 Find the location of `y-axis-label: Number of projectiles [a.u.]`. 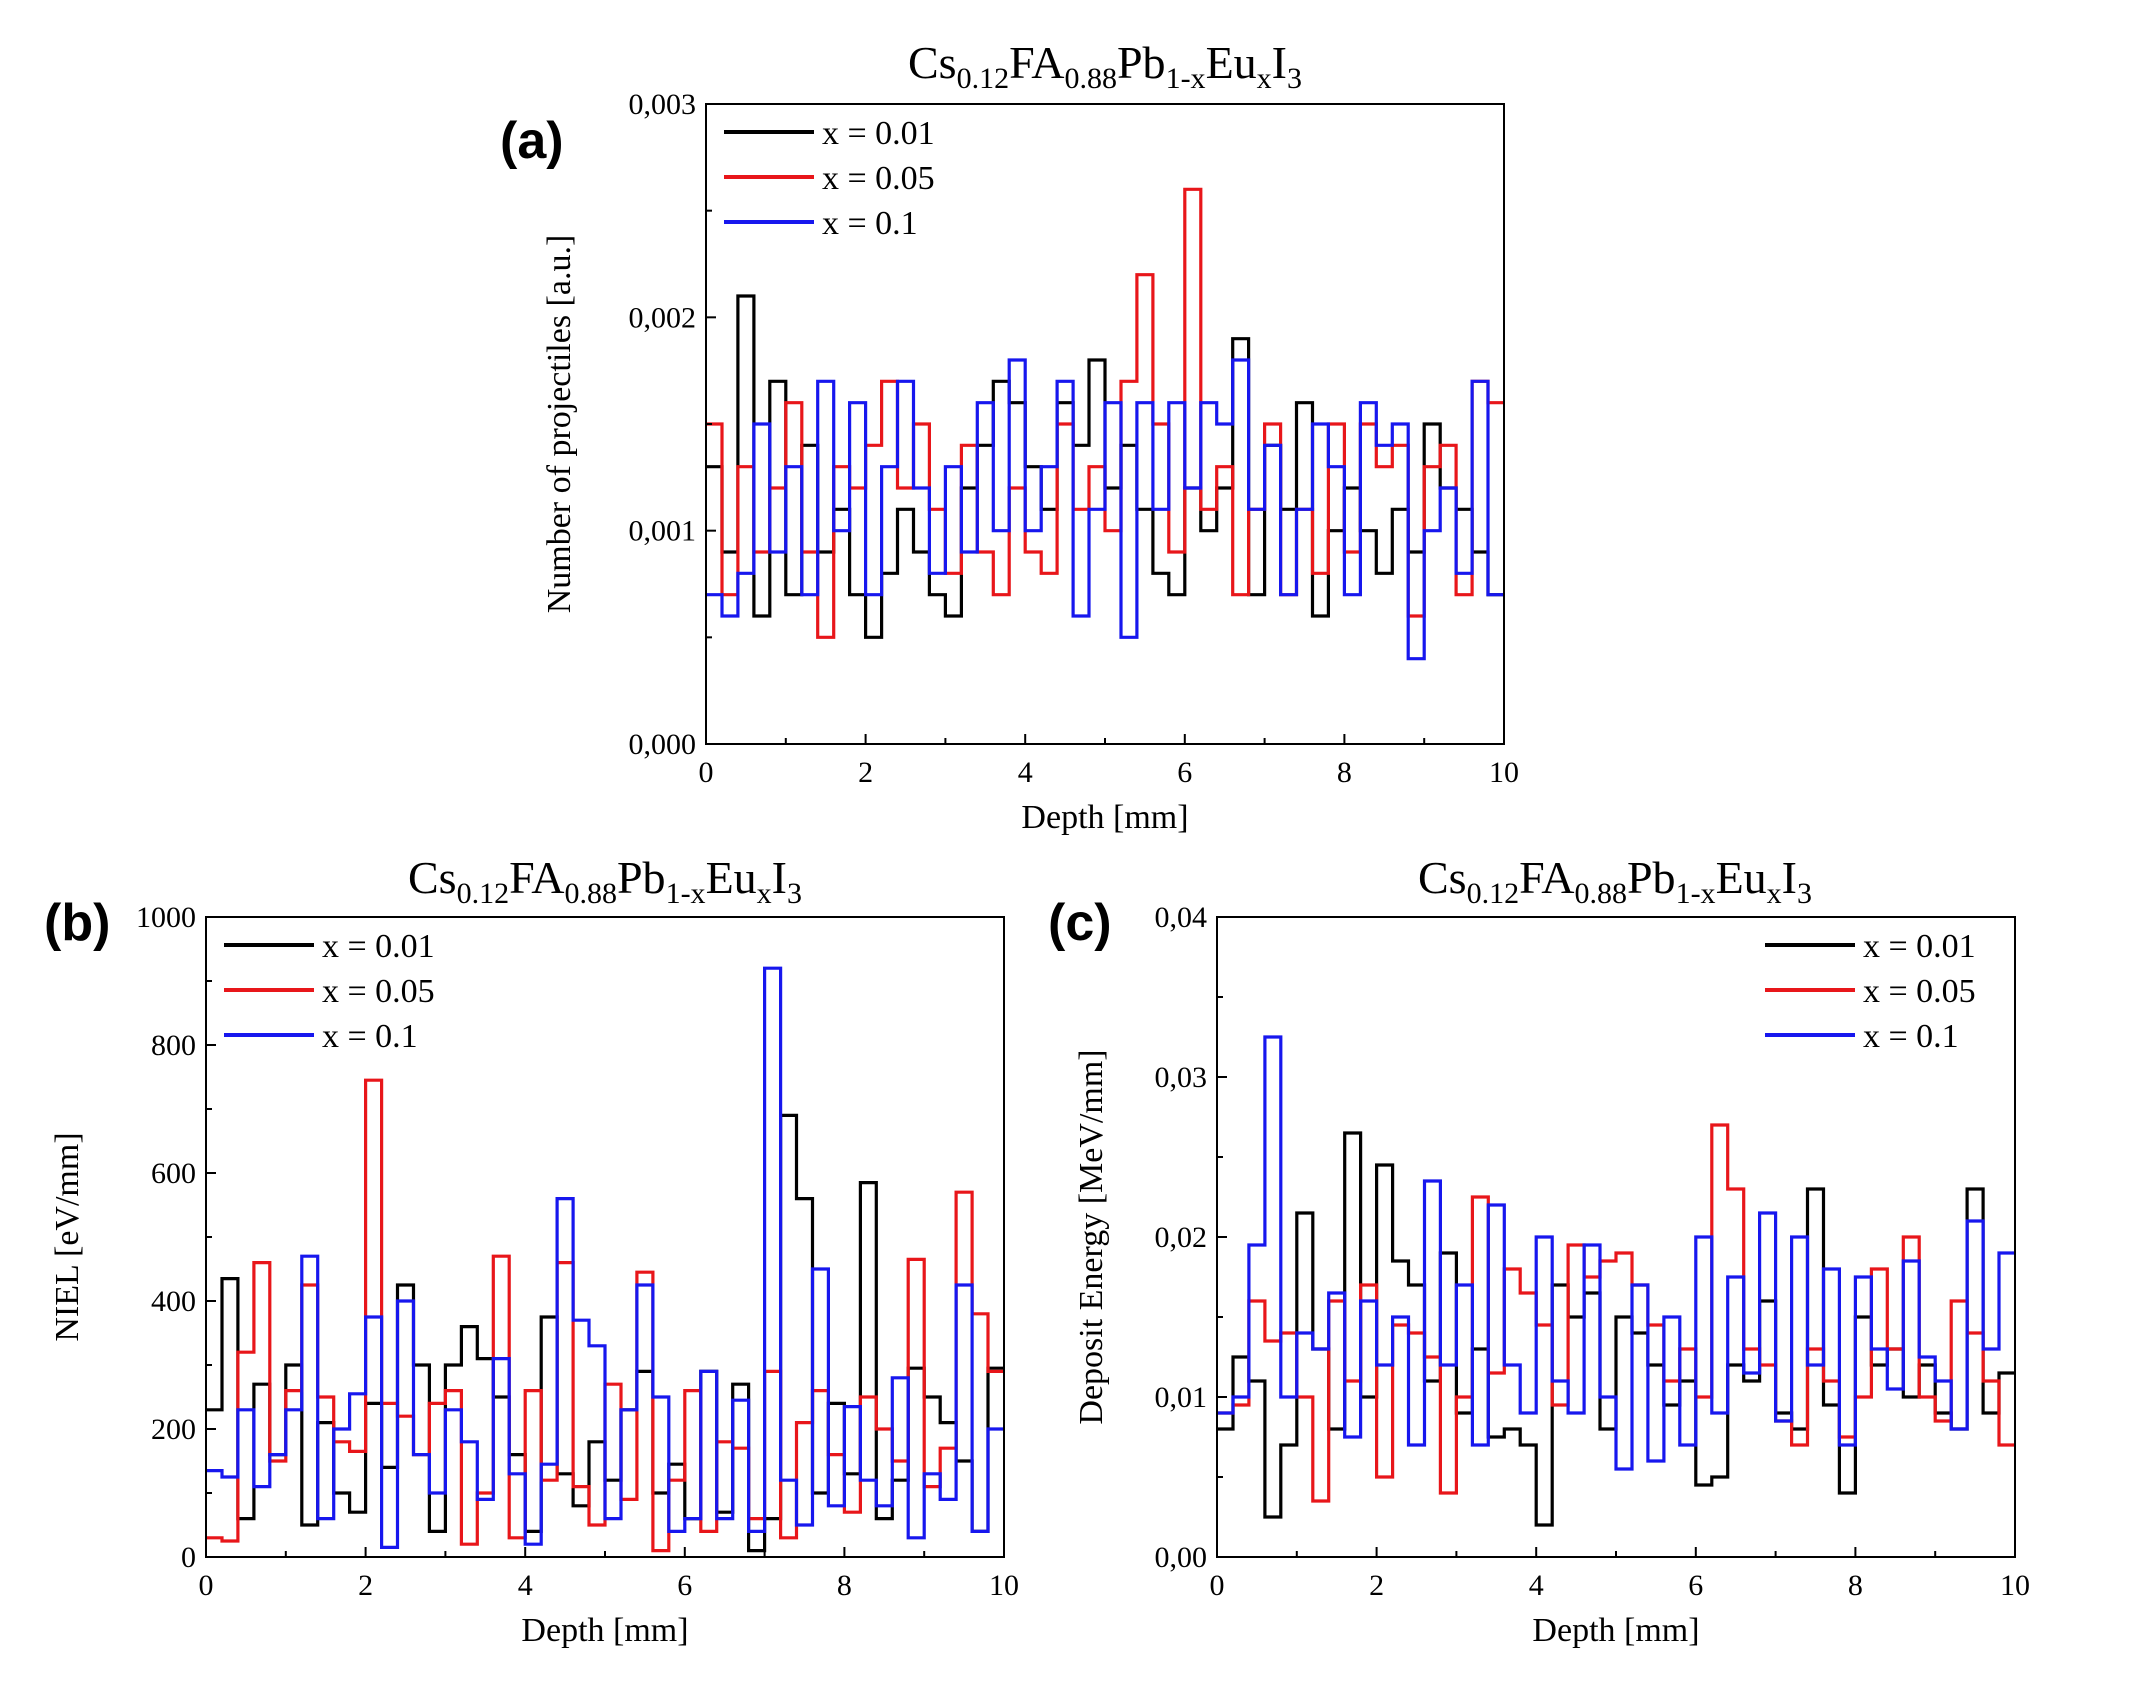

y-axis-label: Number of projectiles [a.u.] is located at coordinates (559, 424).